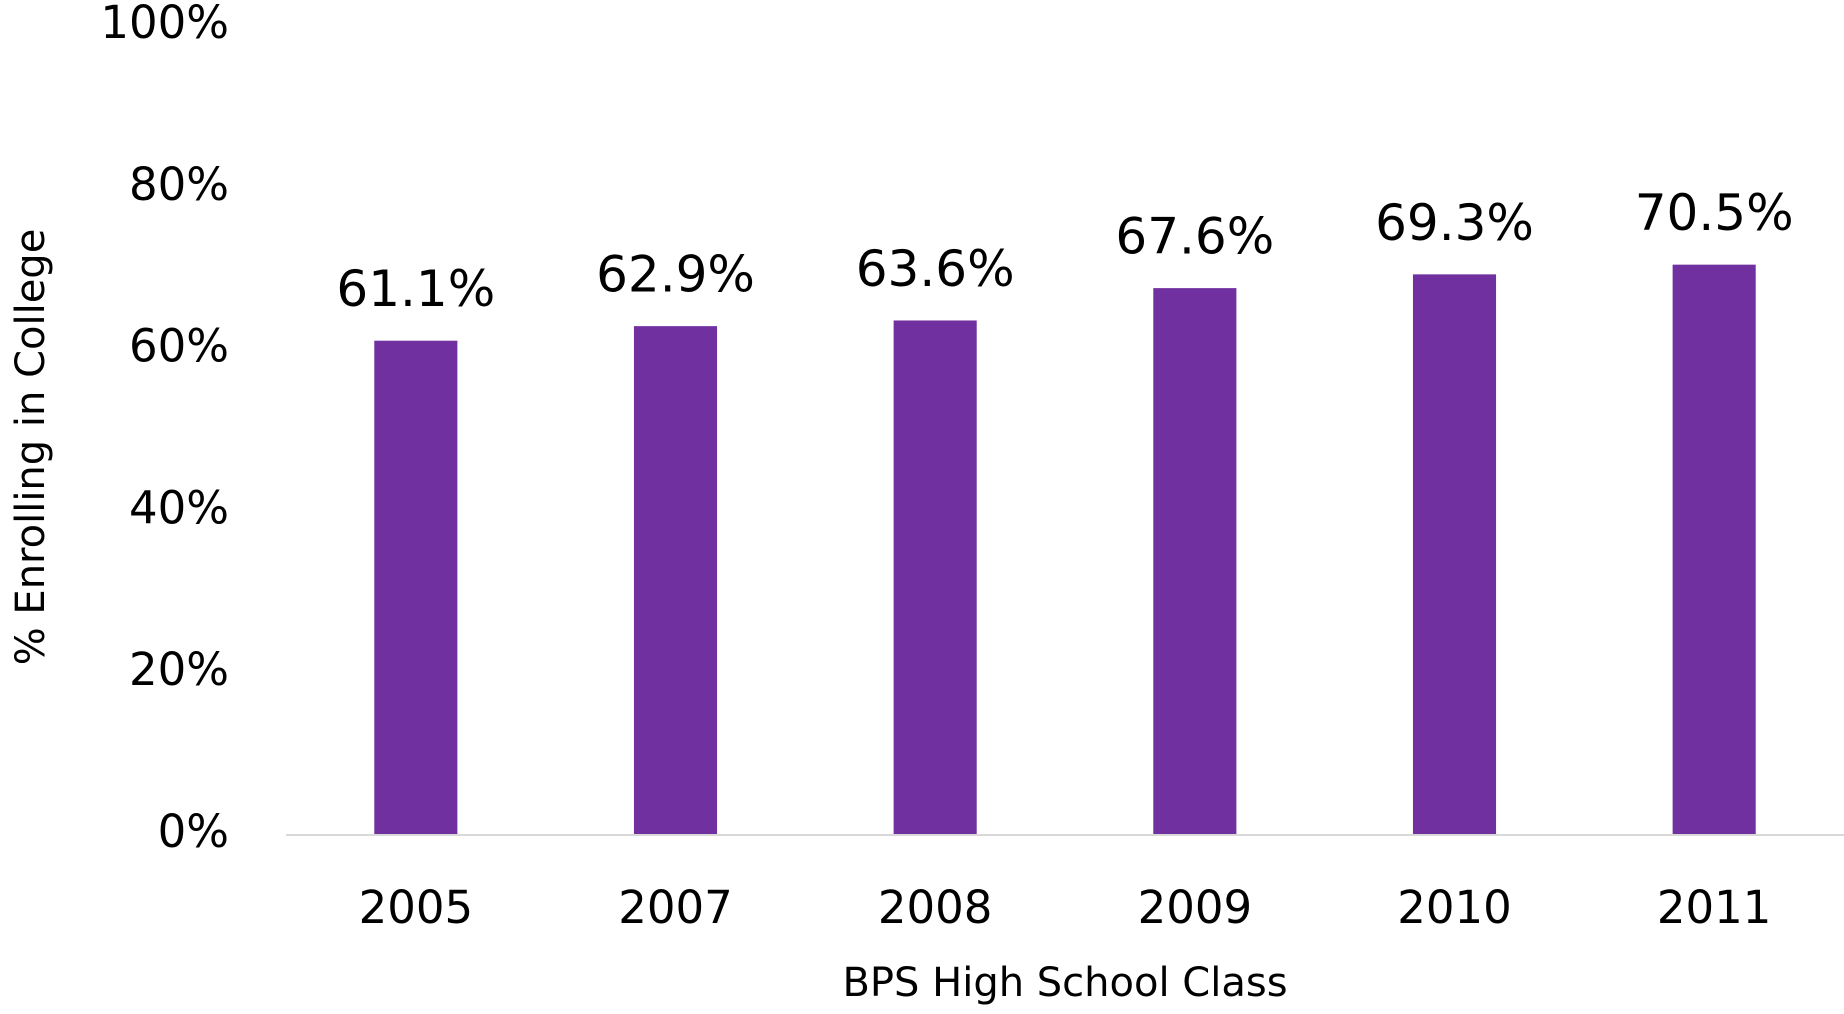 This screenshot has width=1844, height=1014. Describe the element at coordinates (1194, 237) in the screenshot. I see `data-label: 67.6%` at that location.